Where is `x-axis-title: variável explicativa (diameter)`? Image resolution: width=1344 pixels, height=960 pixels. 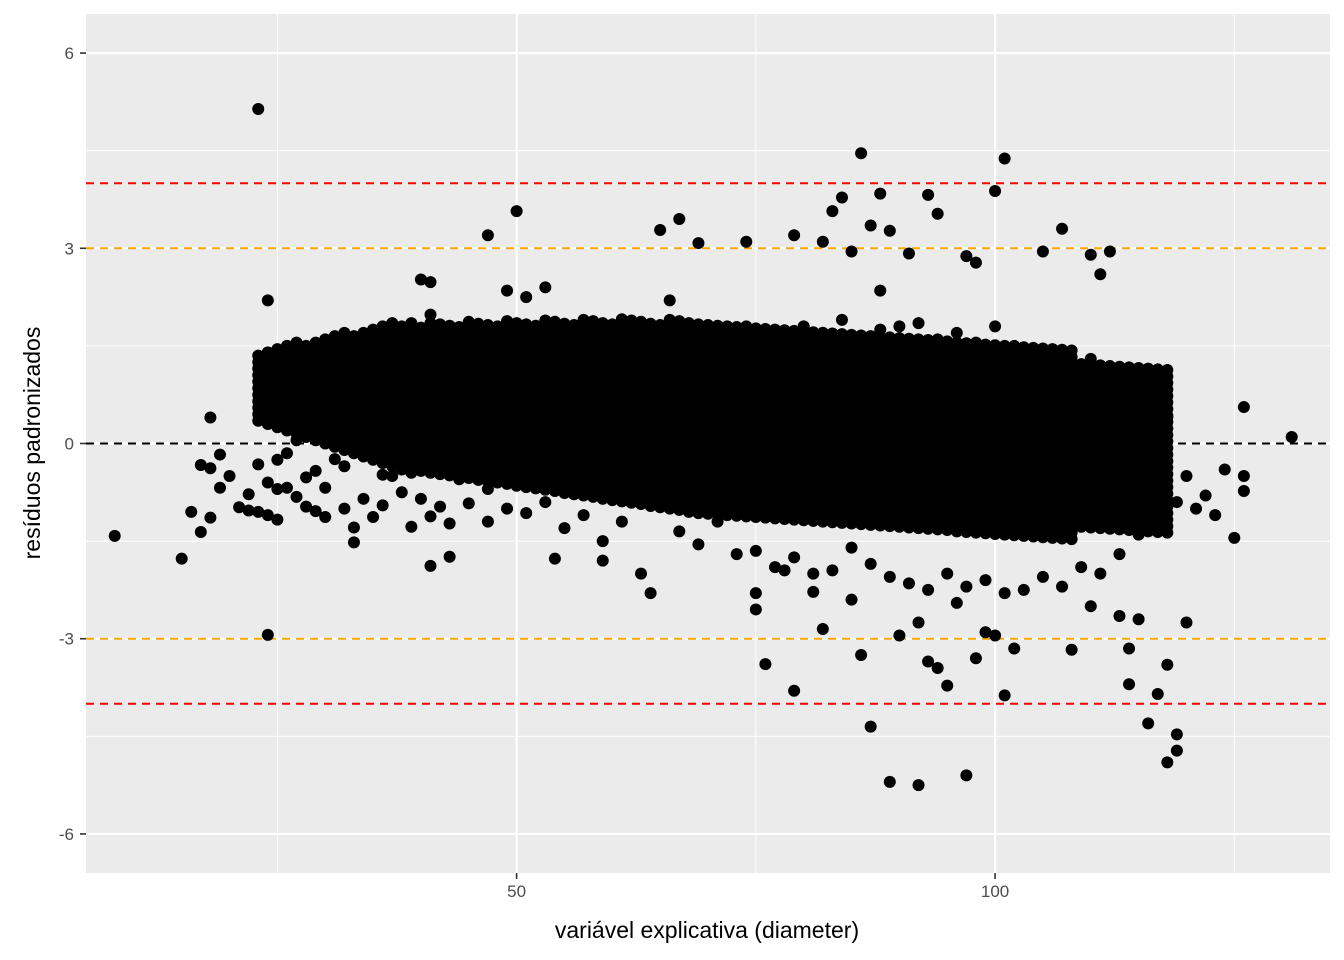
x-axis-title: variável explicativa (diameter) is located at coordinates (707, 930).